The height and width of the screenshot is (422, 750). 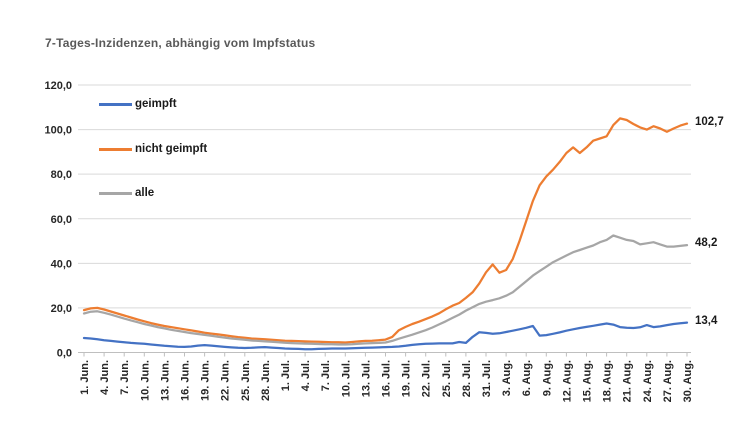 What do you see at coordinates (156, 104) in the screenshot?
I see `legend-label-geimpft: geimpft` at bounding box center [156, 104].